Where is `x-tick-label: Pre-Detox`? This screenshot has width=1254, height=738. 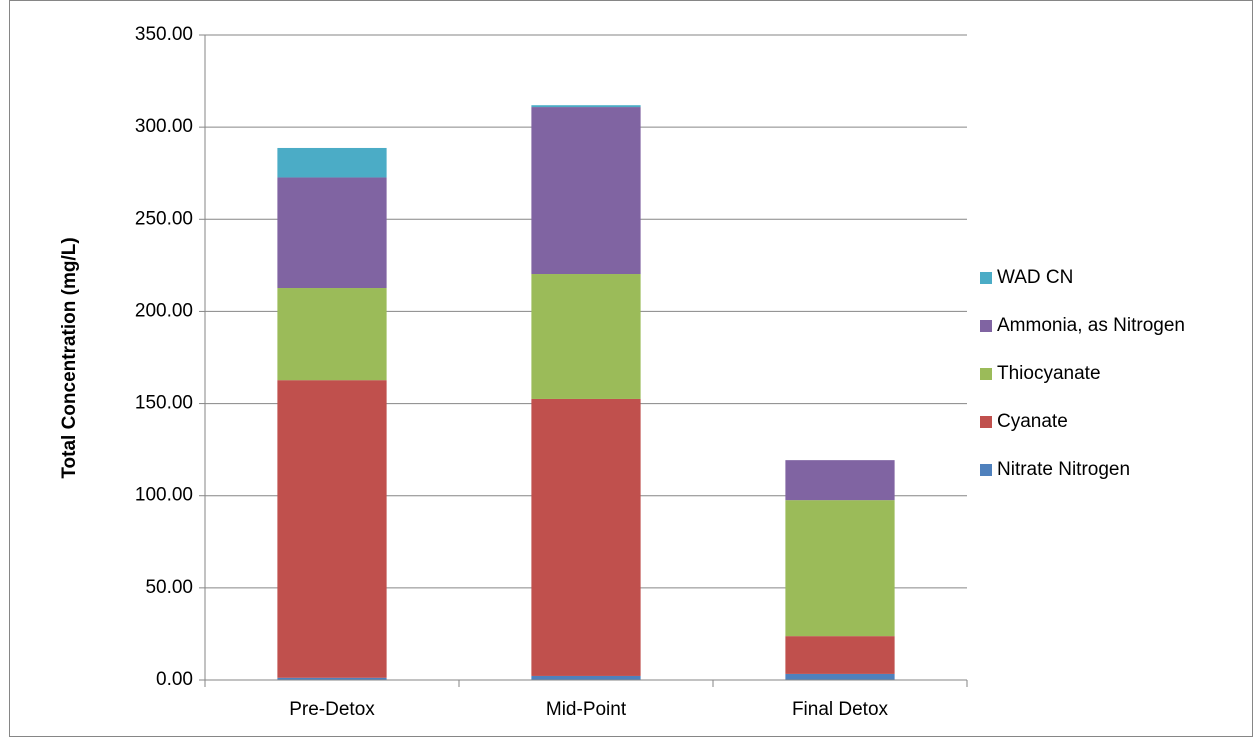
x-tick-label: Pre-Detox is located at coordinates (332, 709).